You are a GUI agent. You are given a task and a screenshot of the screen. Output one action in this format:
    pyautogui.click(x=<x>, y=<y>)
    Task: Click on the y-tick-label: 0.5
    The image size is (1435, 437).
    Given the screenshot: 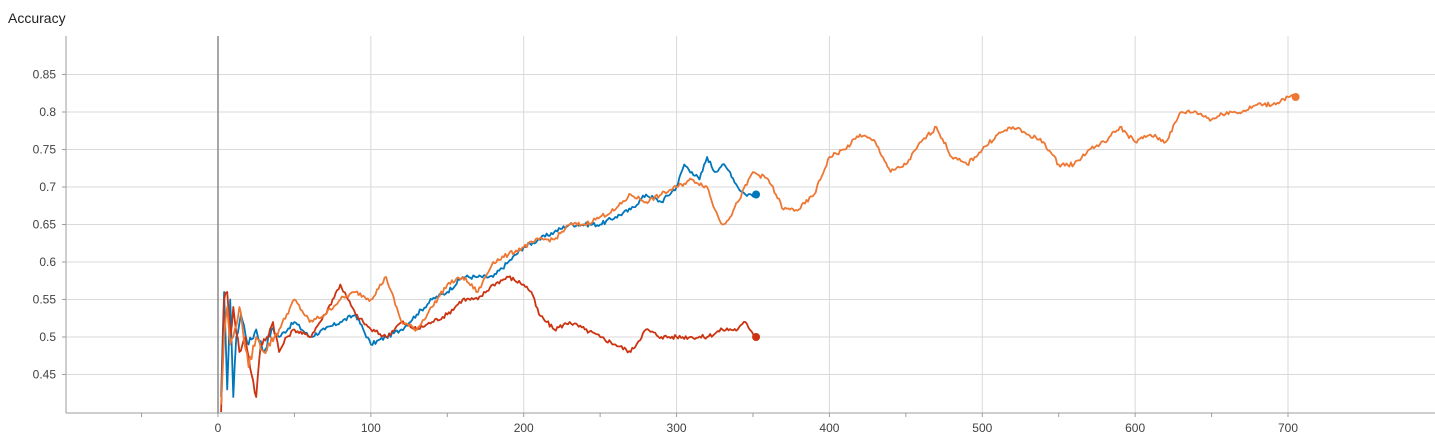 What is the action you would take?
    pyautogui.click(x=47, y=337)
    